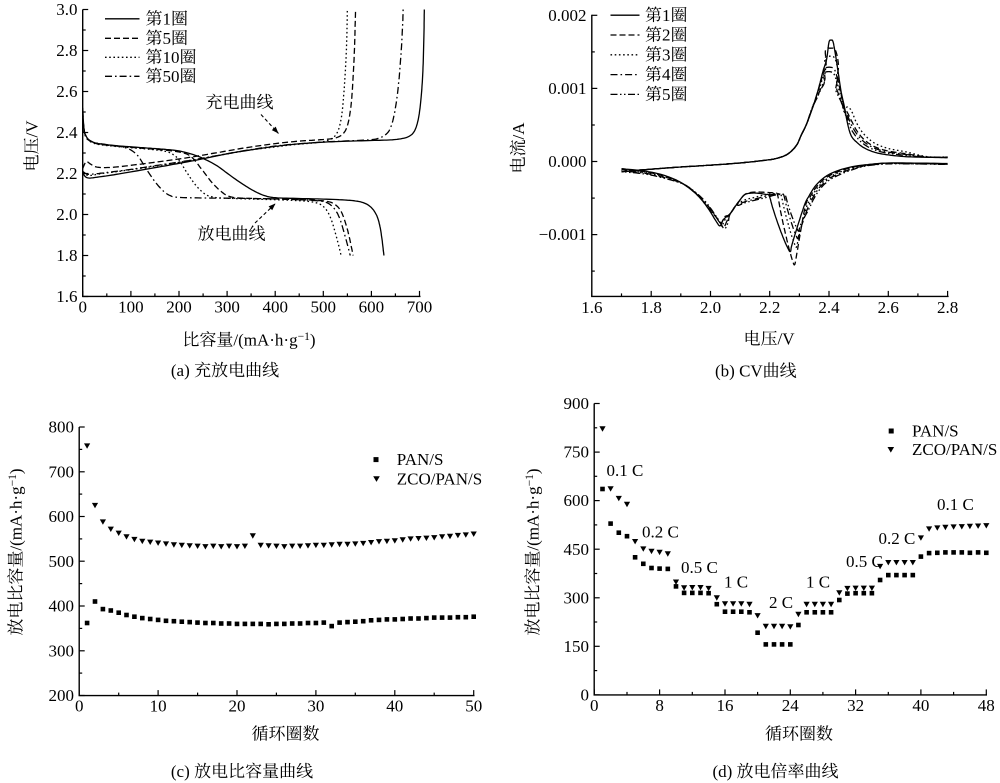  Describe the element at coordinates (567, 161) in the screenshot. I see `svg-text: 0.000` at that location.